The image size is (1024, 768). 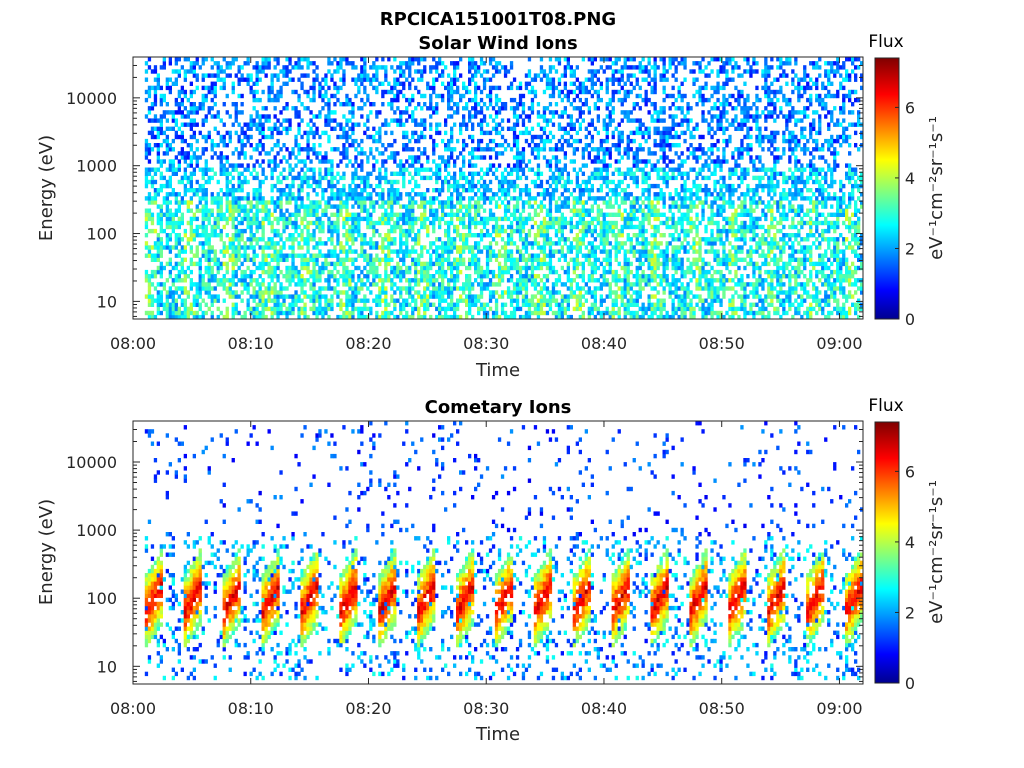 What do you see at coordinates (498, 19) in the screenshot?
I see `figure-title: RPCICA151001T08.PNG` at bounding box center [498, 19].